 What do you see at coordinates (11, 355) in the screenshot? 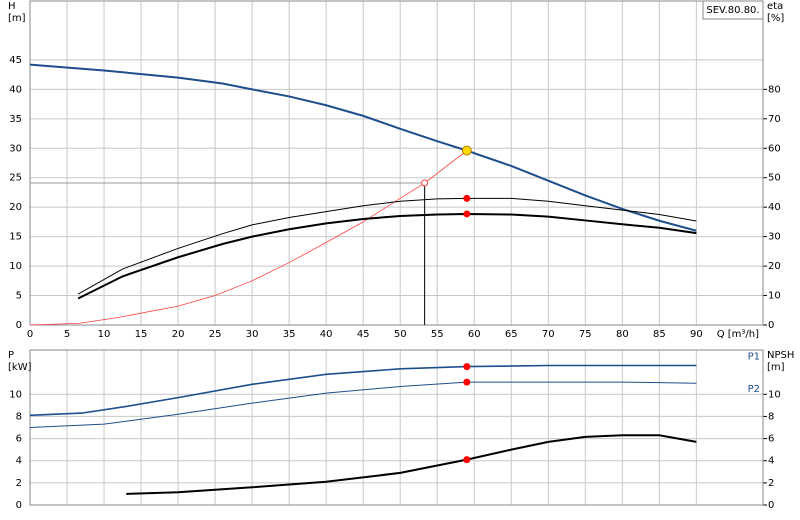
I see `y-axis-label: P` at bounding box center [11, 355].